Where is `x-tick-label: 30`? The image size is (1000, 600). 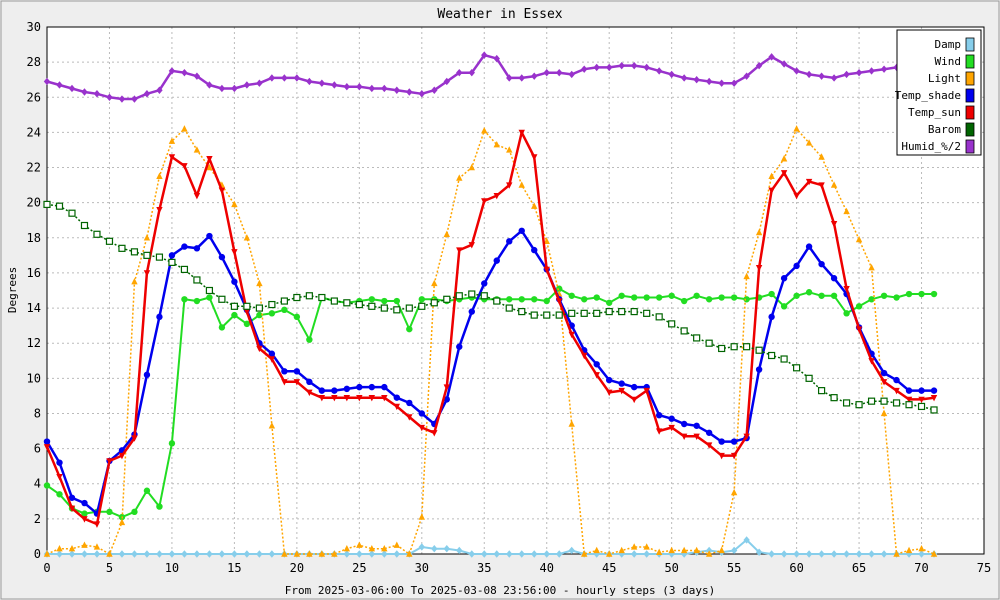 x-tick-label: 30 is located at coordinates (422, 568).